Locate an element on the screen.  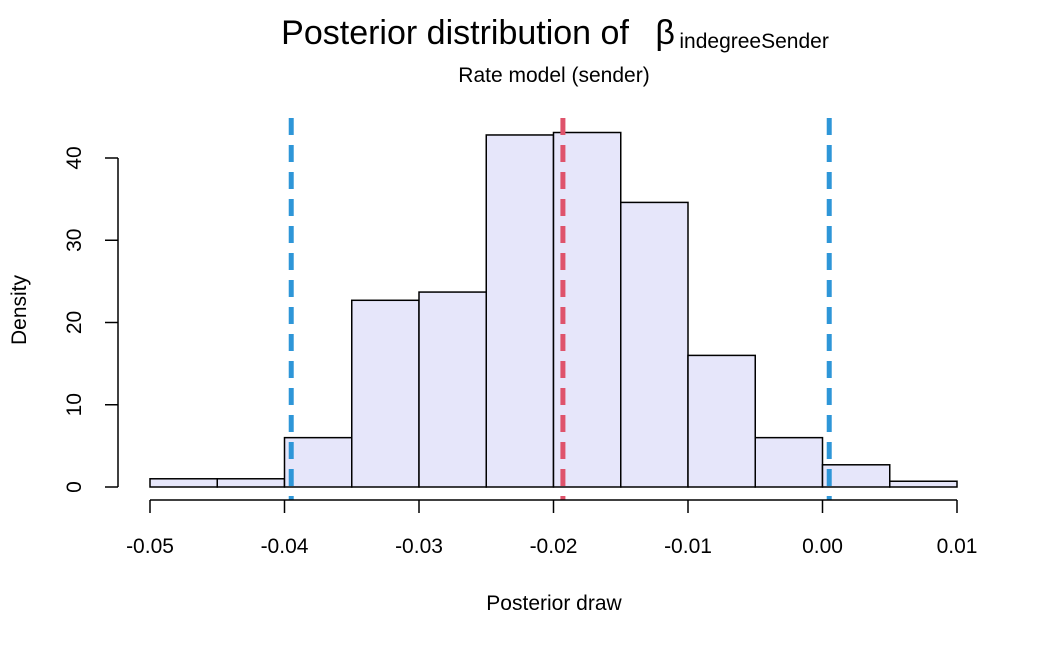
x-tick-label: 0.01 is located at coordinates (957, 546).